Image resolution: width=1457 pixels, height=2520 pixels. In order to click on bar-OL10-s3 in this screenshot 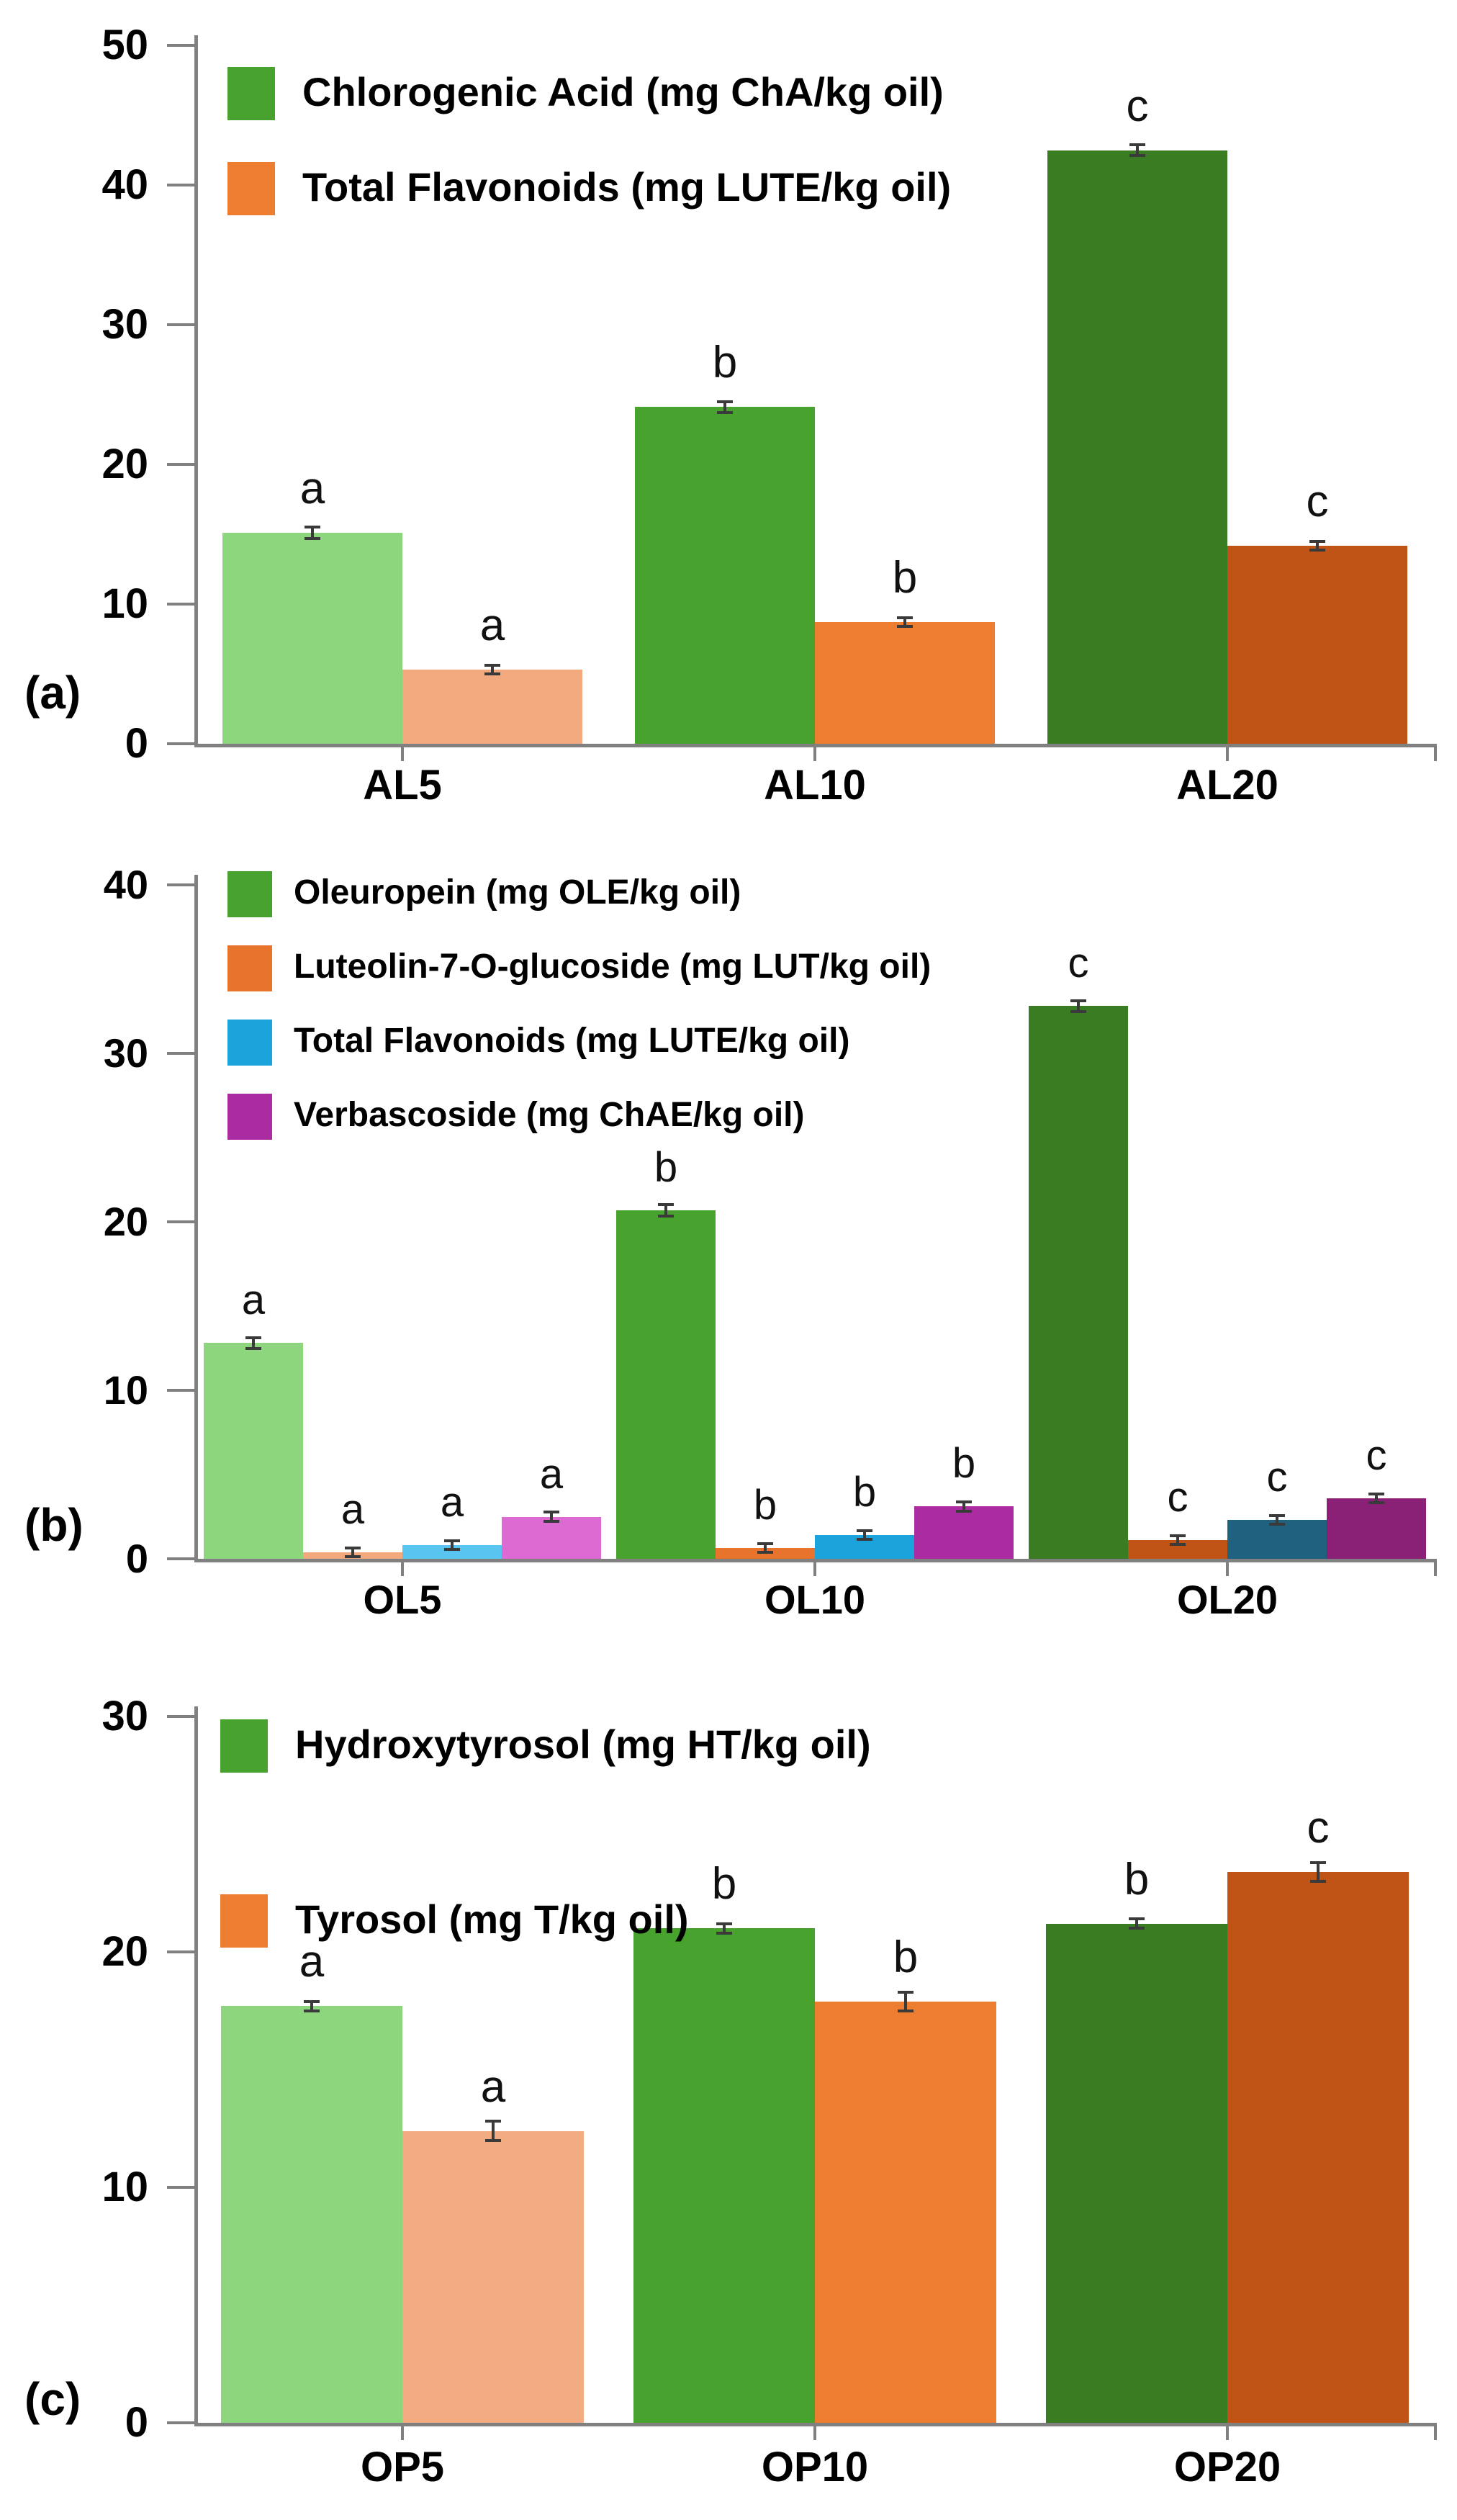, I will do `click(964, 1532)`.